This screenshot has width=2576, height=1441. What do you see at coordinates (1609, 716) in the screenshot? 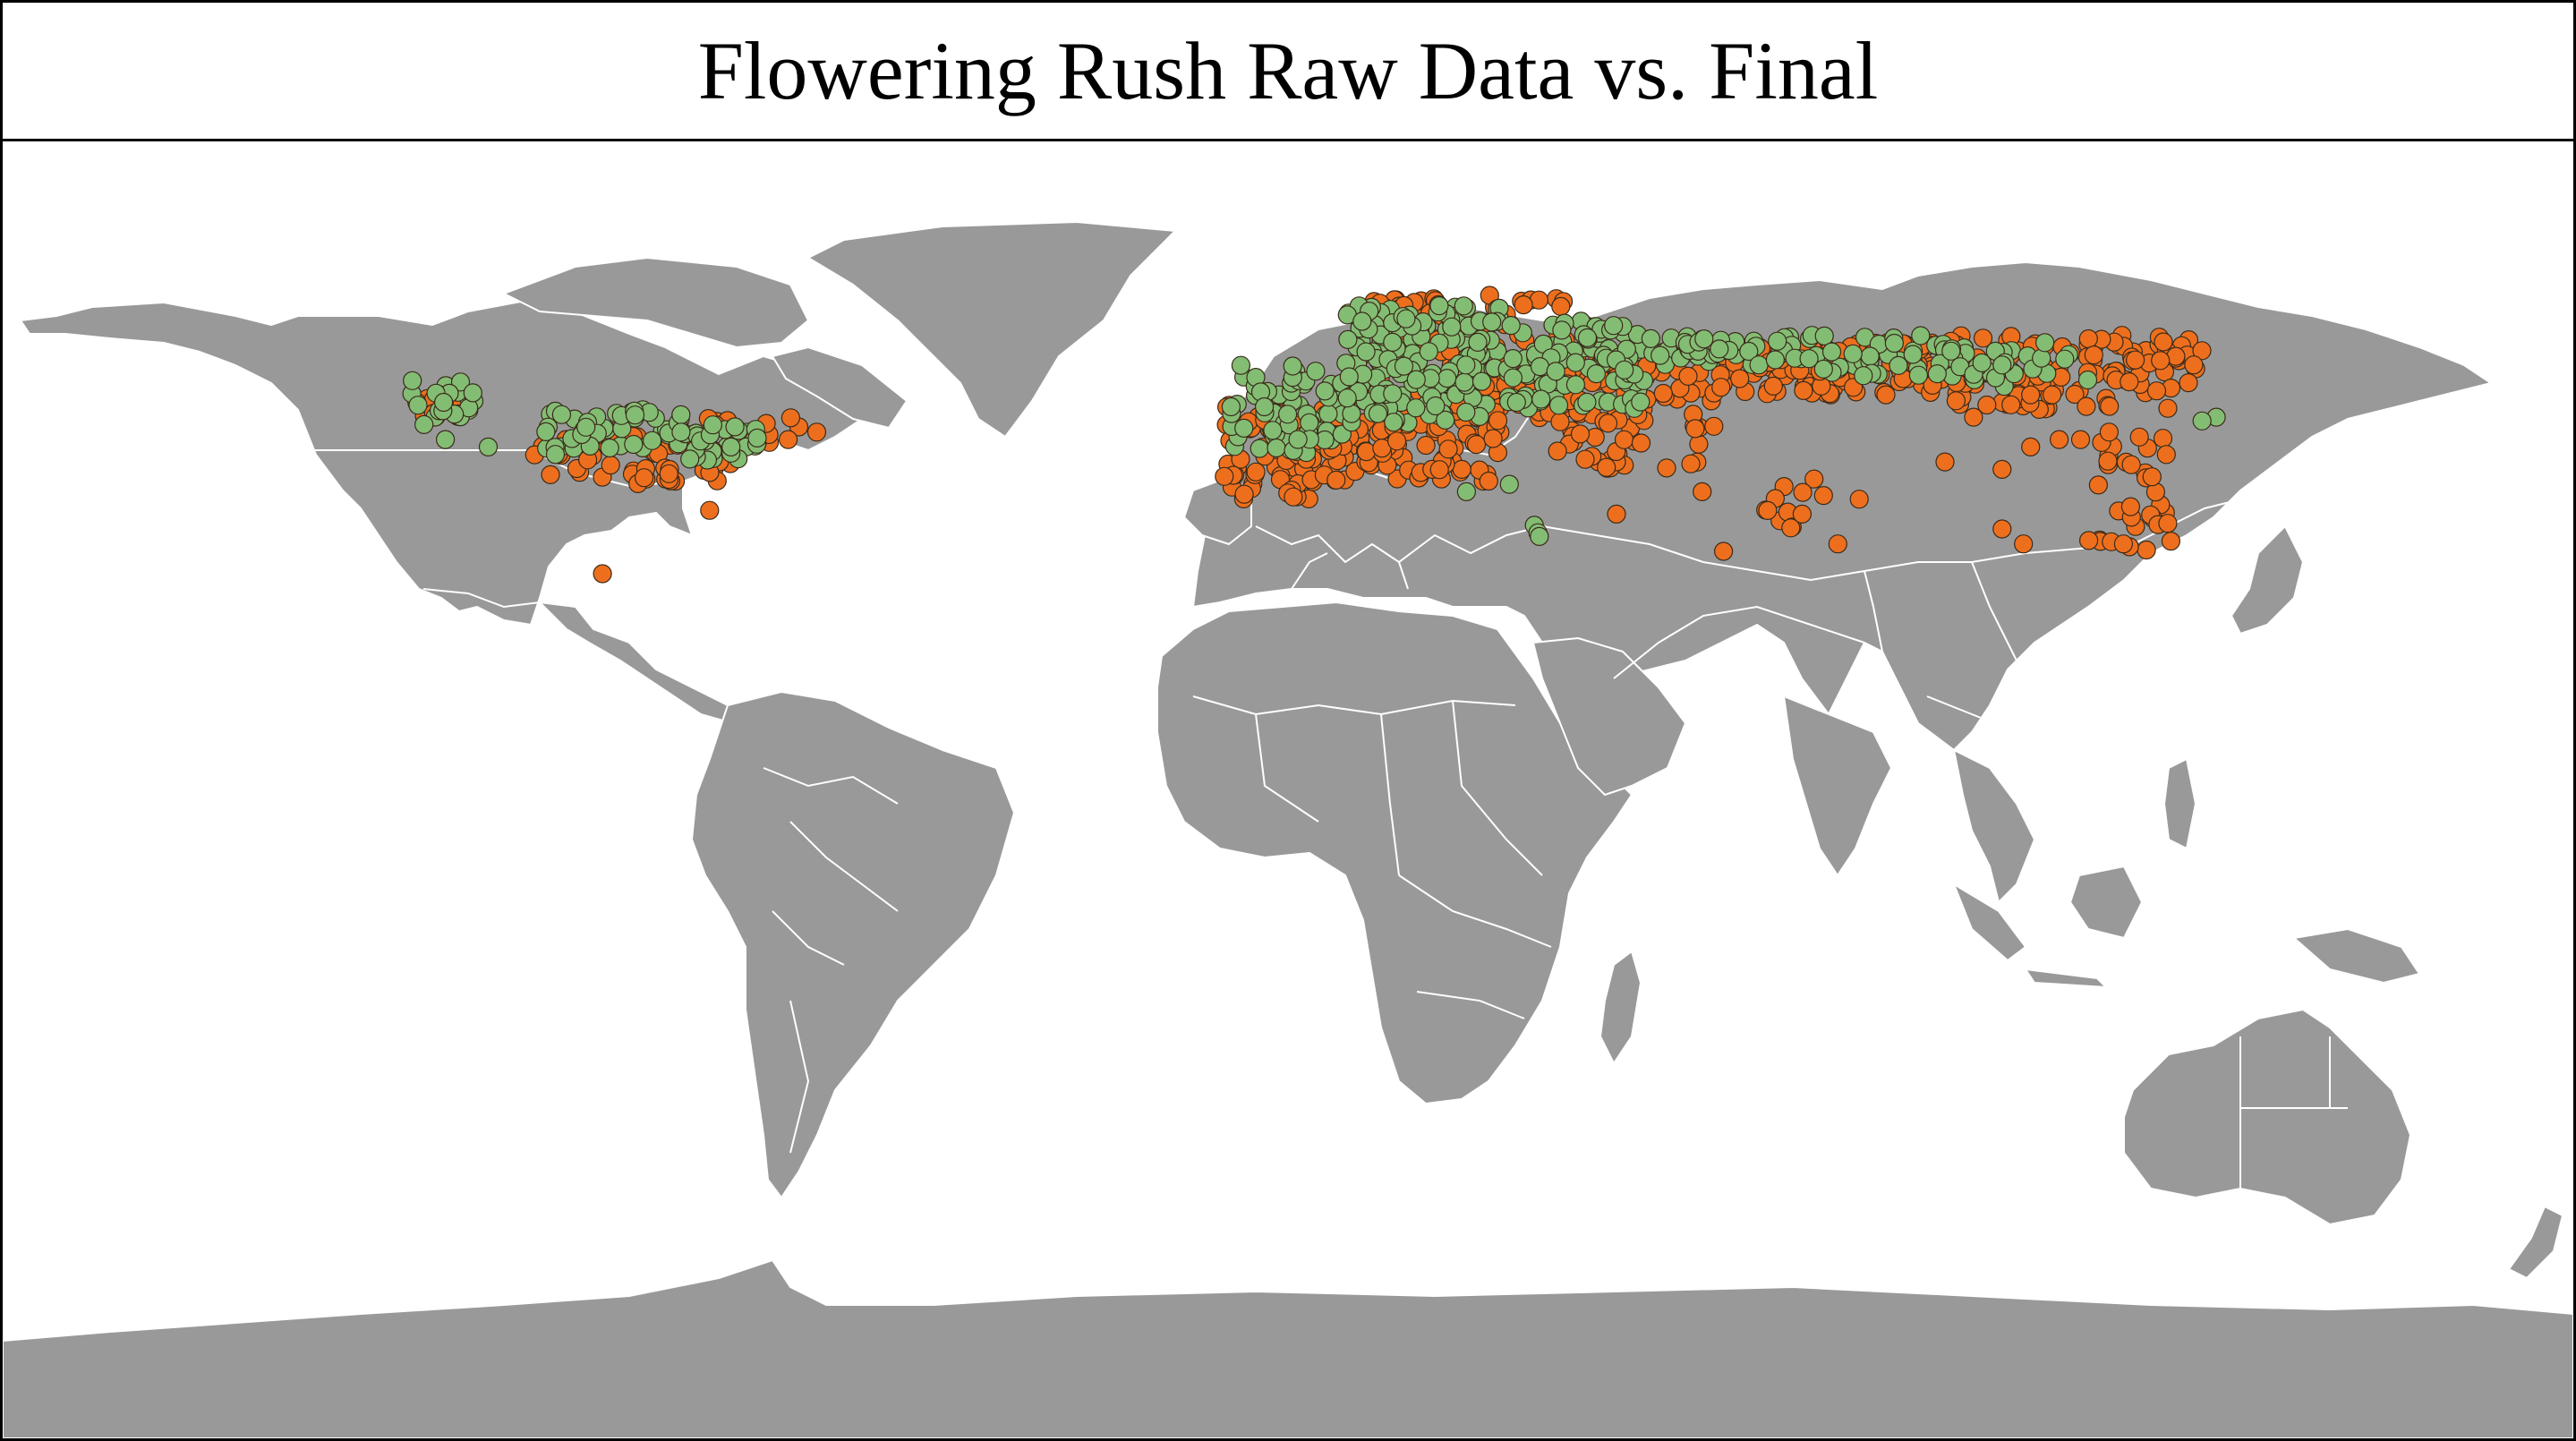
I see `arabia-landmass` at bounding box center [1609, 716].